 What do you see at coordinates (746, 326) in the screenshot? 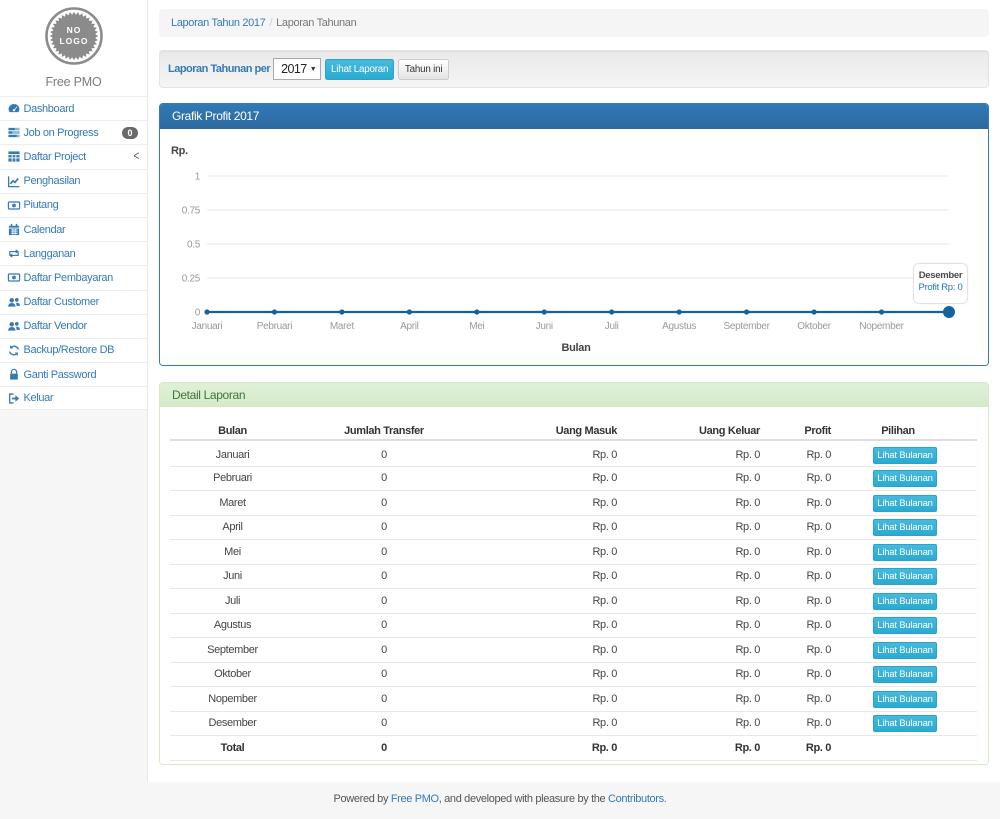
I see `svg-text: September` at bounding box center [746, 326].